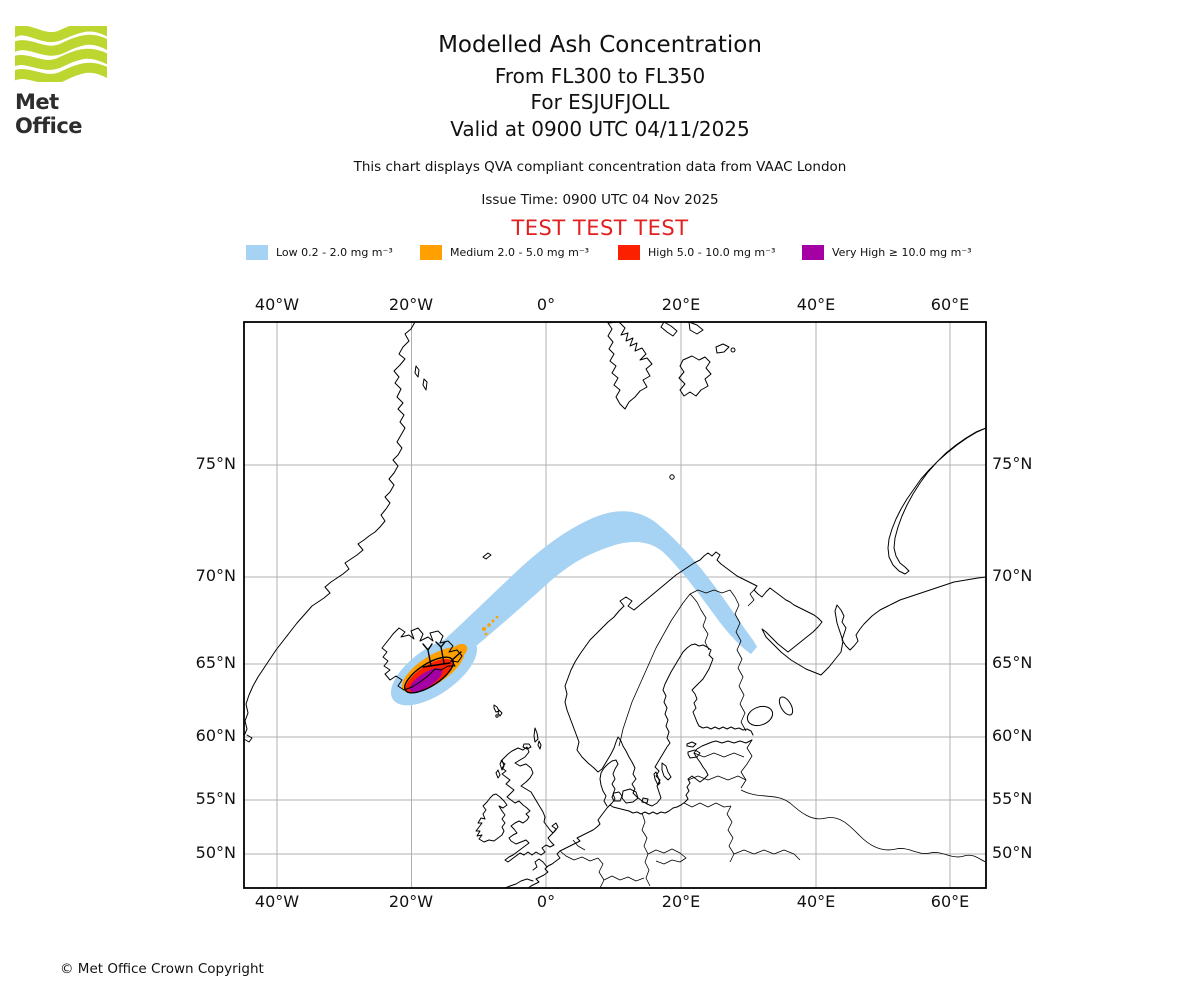  Describe the element at coordinates (277, 304) in the screenshot. I see `lon-label-top-40w: 40°W` at that location.